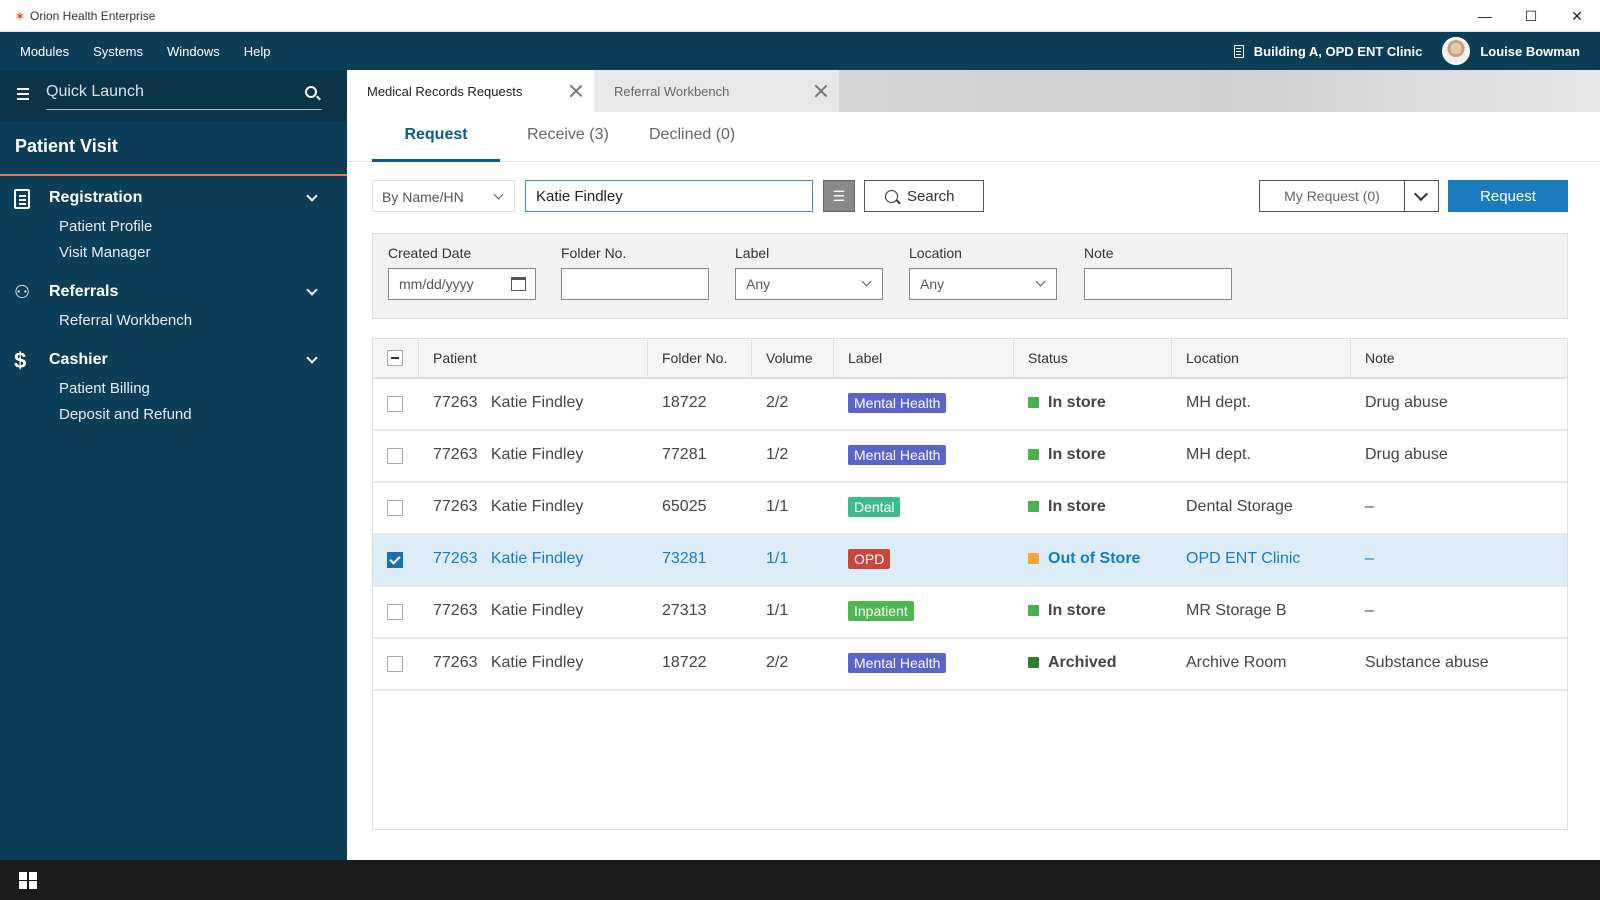  What do you see at coordinates (839, 196) in the screenshot?
I see `advanced-filter-button: ☰` at bounding box center [839, 196].